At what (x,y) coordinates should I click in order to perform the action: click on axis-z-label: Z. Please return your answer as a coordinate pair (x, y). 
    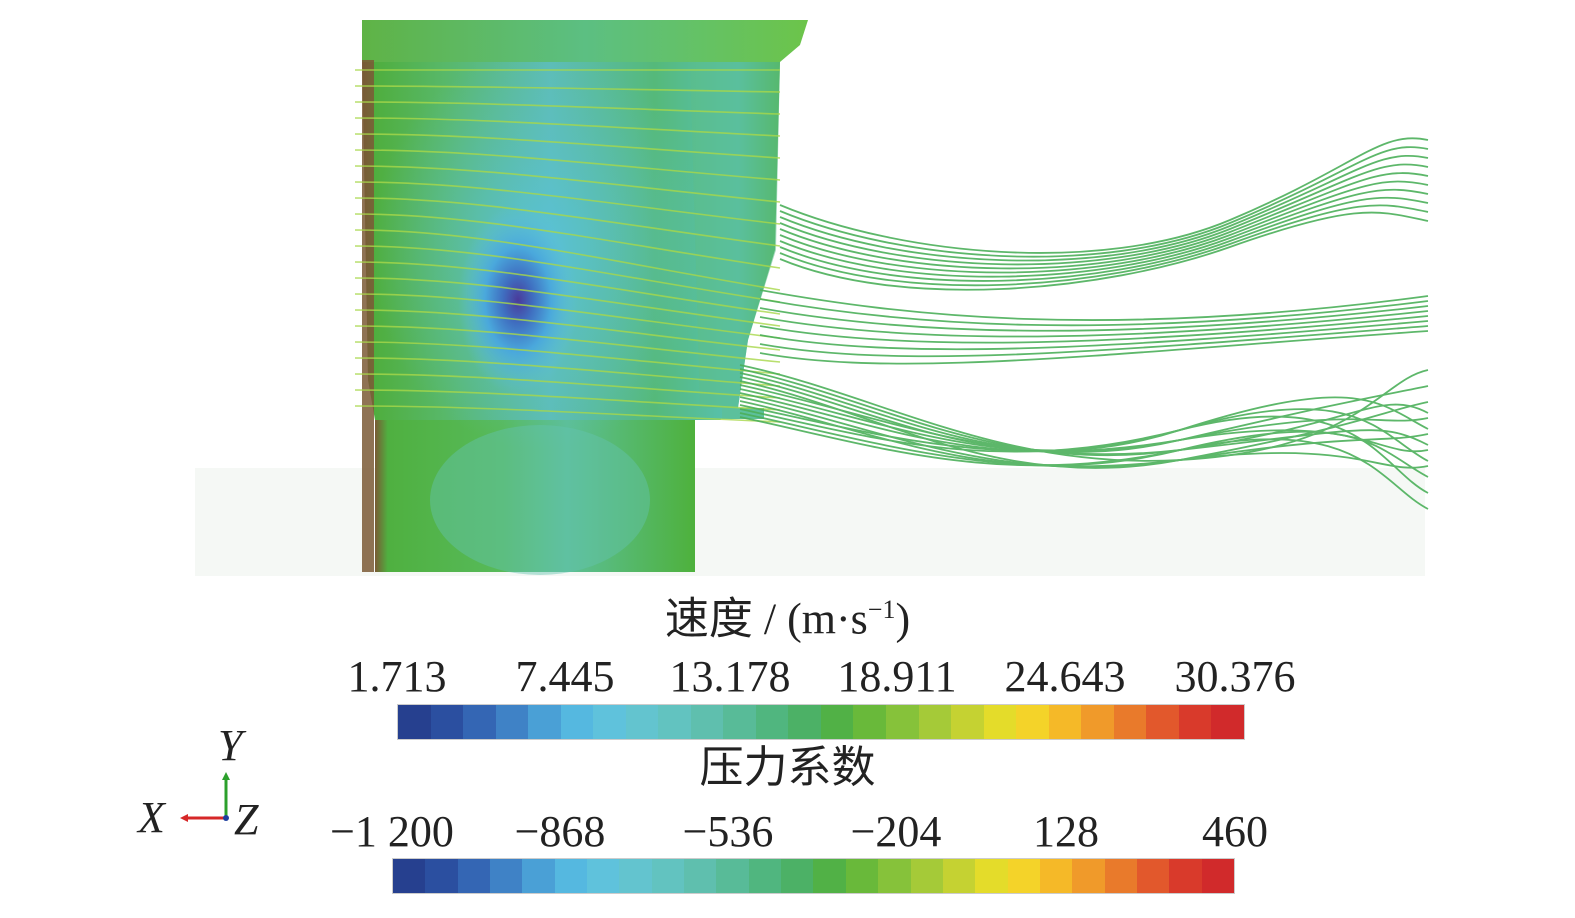
    Looking at the image, I should click on (246, 819).